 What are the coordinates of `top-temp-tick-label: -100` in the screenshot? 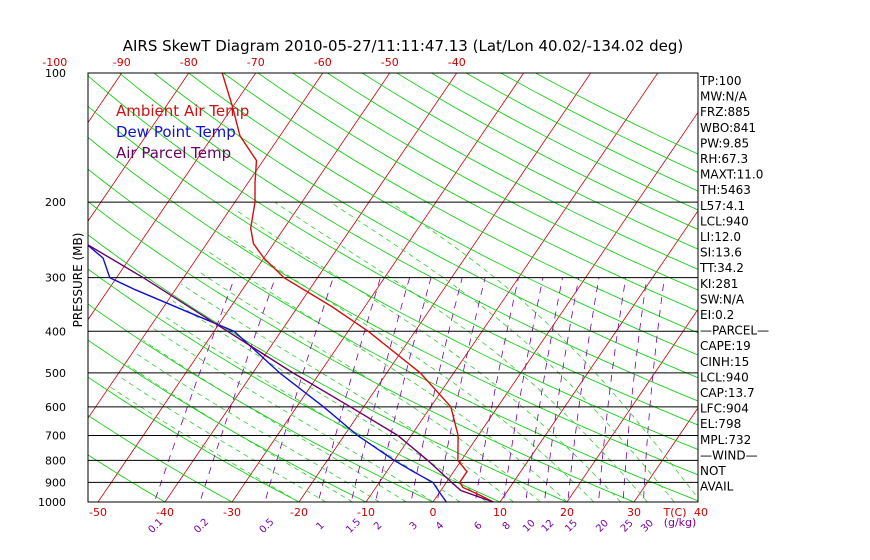 It's located at (54, 62).